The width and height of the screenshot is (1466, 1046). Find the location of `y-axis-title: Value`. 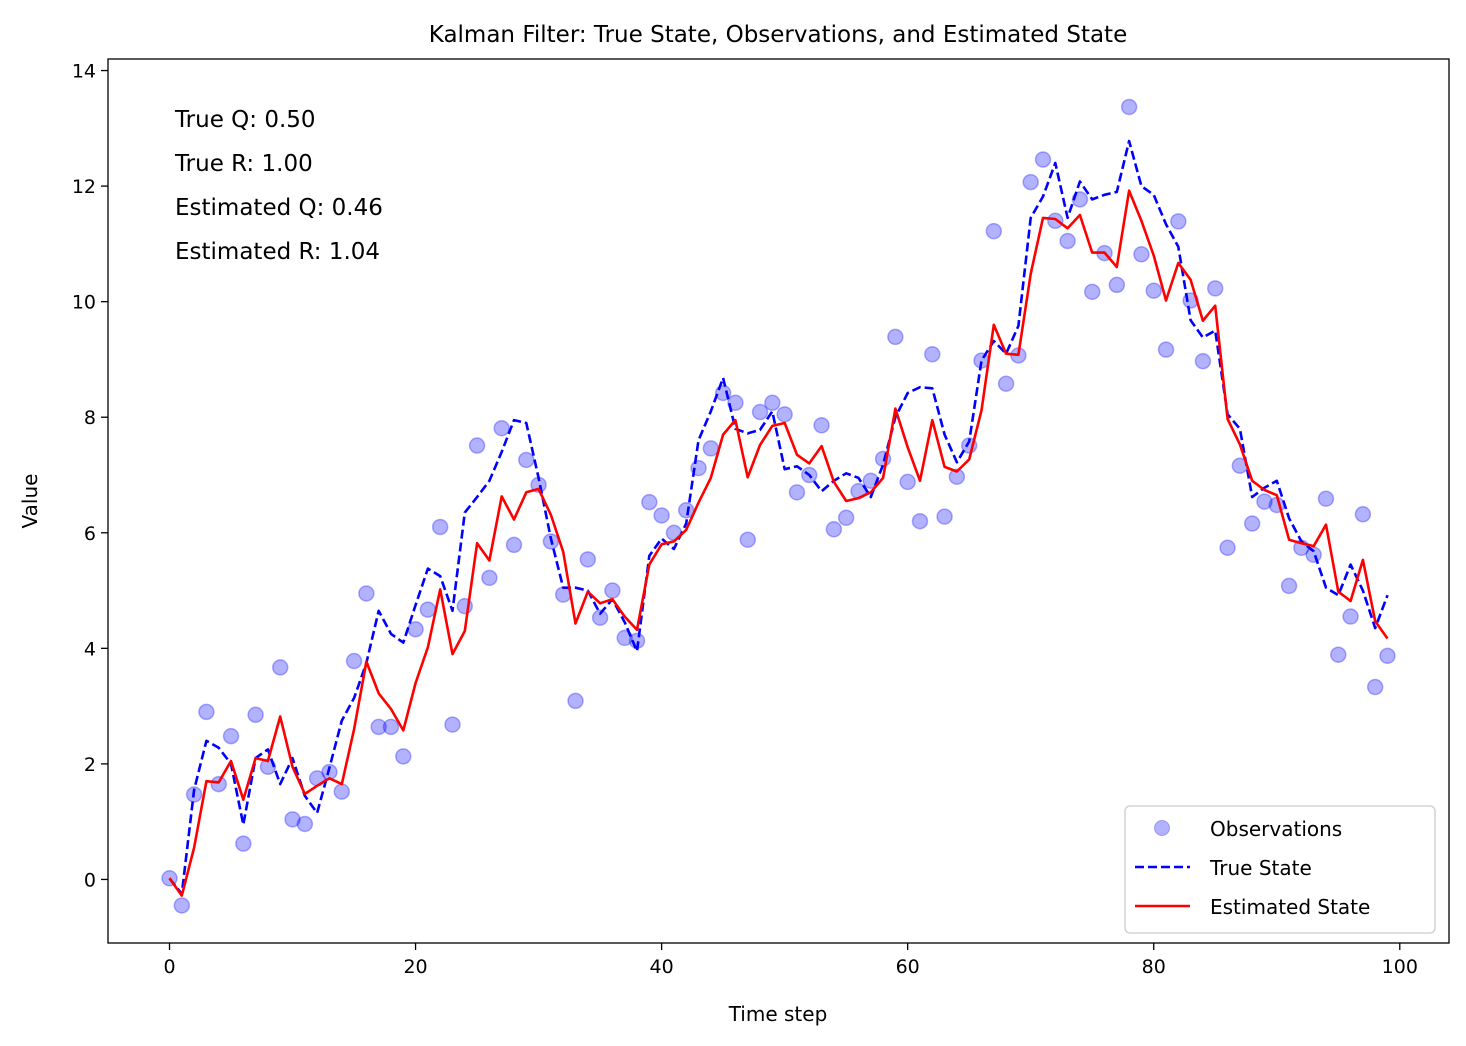

y-axis-title: Value is located at coordinates (30, 501).